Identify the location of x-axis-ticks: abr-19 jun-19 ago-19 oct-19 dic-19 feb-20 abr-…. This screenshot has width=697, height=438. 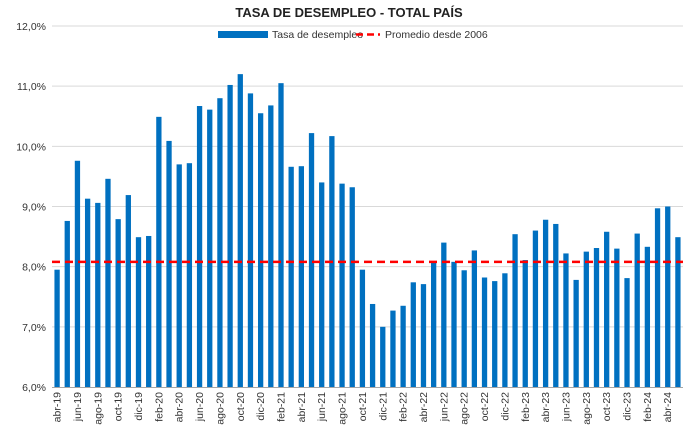
(363, 408).